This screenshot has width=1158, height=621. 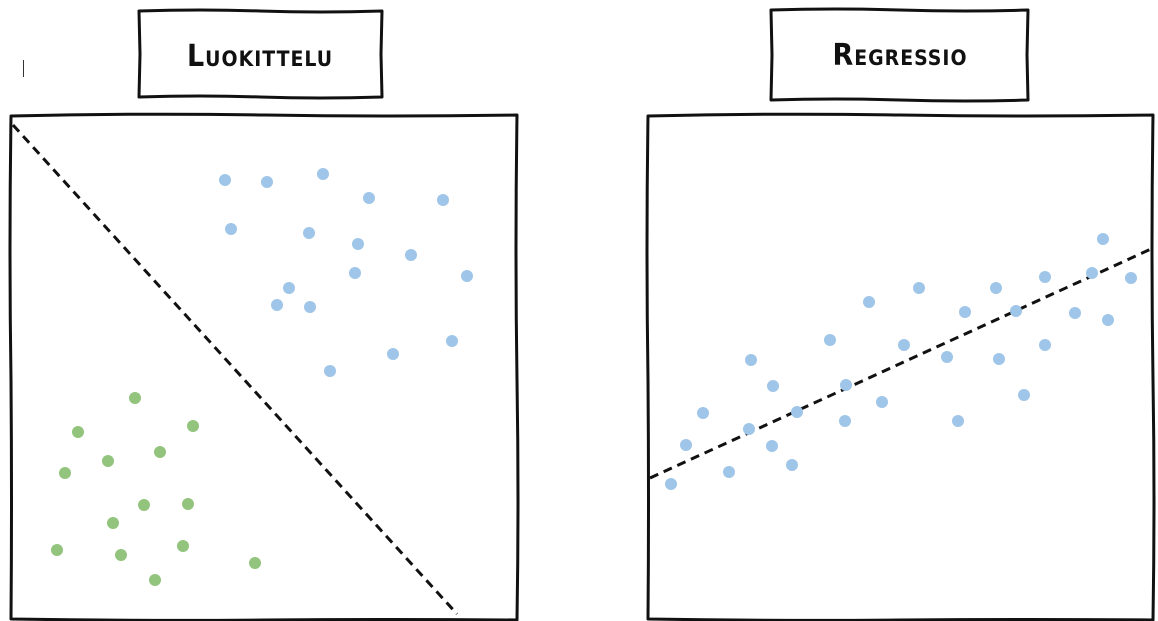 What do you see at coordinates (346, 272) in the screenshot?
I see `class-a-points` at bounding box center [346, 272].